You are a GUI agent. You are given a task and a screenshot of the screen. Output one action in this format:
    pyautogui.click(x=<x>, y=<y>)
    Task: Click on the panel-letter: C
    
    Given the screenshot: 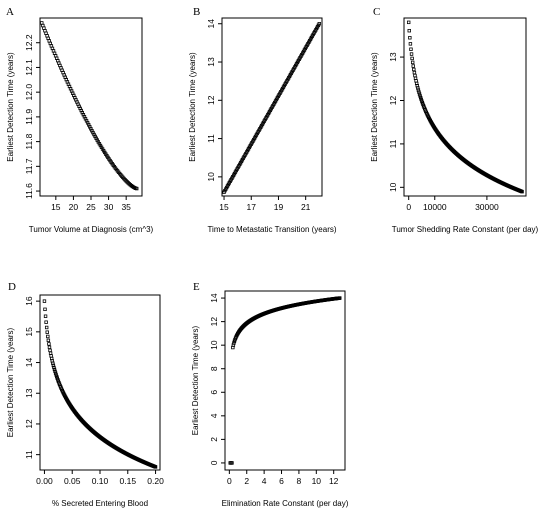 What is the action you would take?
    pyautogui.click(x=376, y=12)
    